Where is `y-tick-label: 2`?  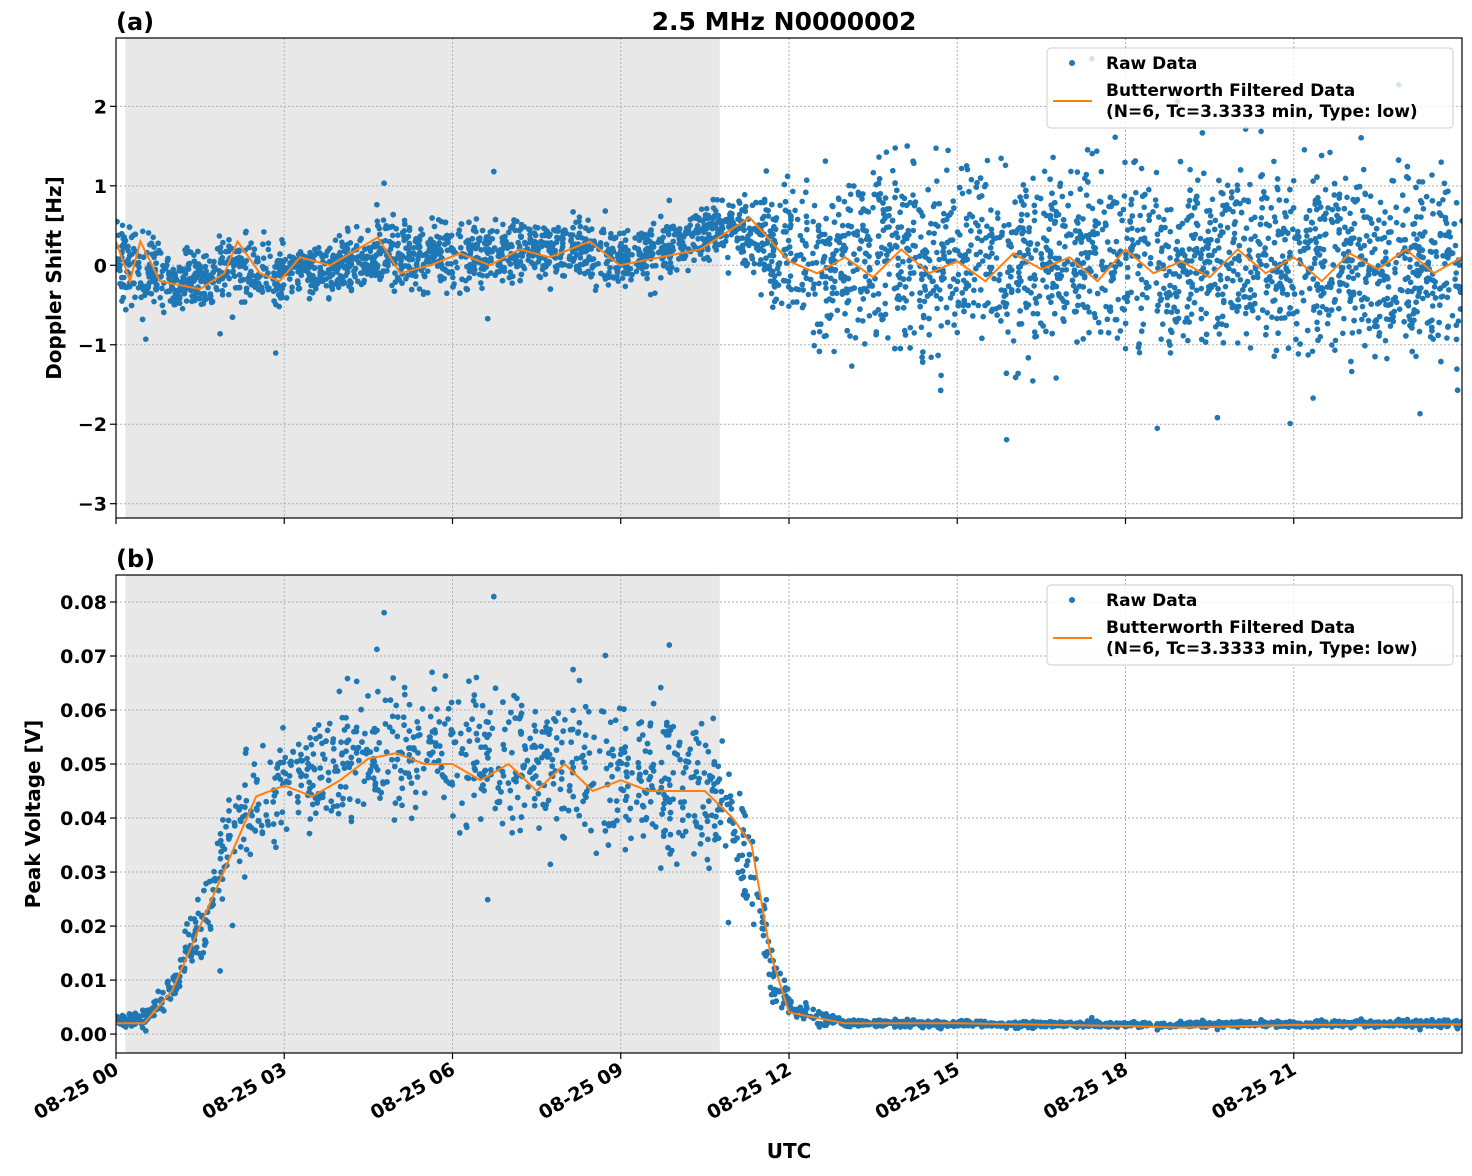
y-tick-label: 2 is located at coordinates (100, 107).